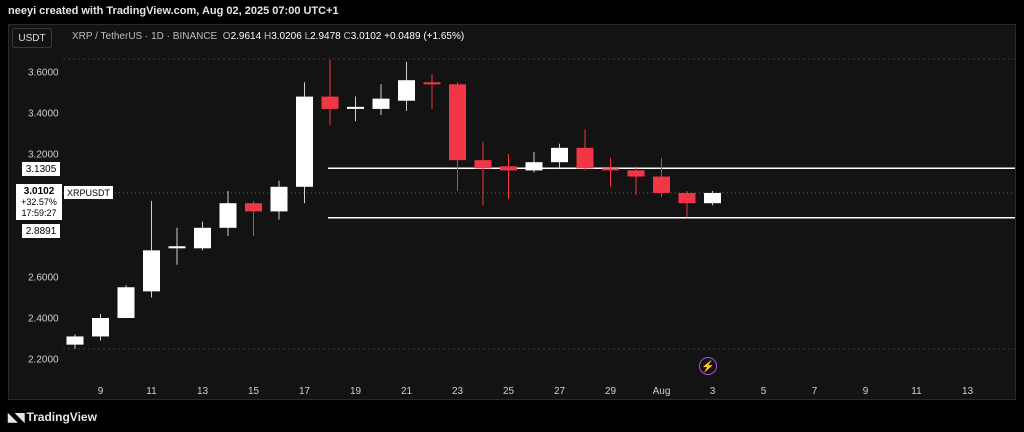  Describe the element at coordinates (16, 417) in the screenshot. I see `tradingview-logo-icon: ◣◥` at that location.